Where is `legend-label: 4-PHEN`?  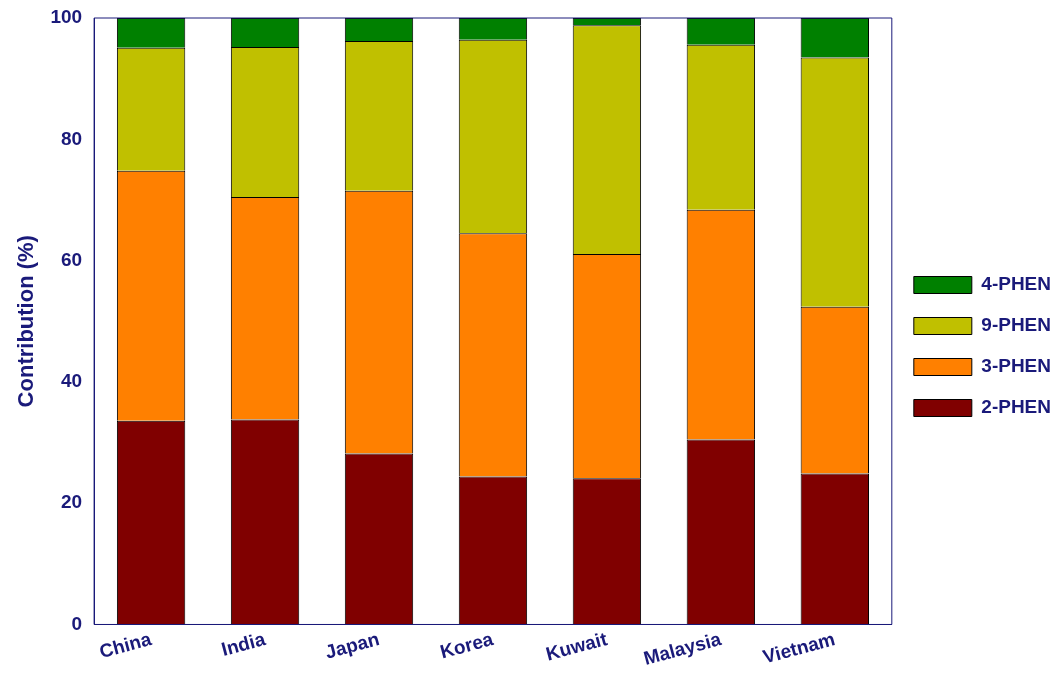 legend-label: 4-PHEN is located at coordinates (1016, 284).